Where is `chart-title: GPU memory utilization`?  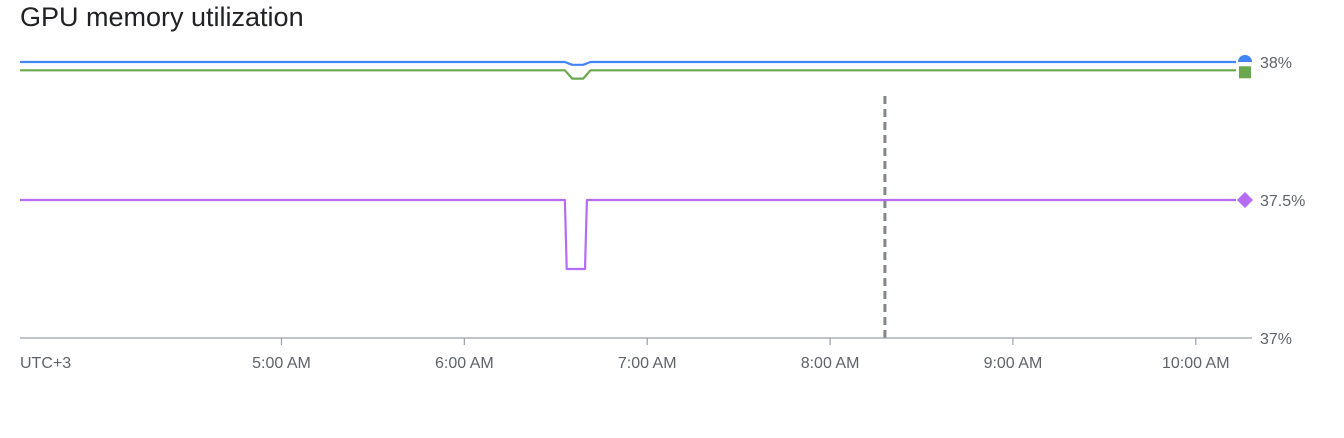 chart-title: GPU memory utilization is located at coordinates (162, 17).